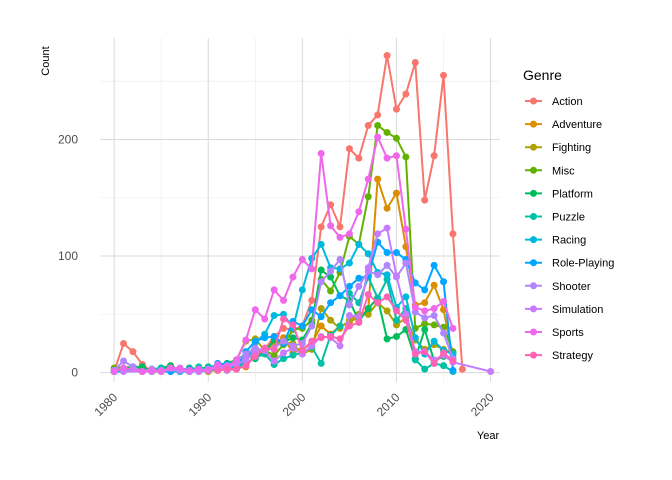 This screenshot has width=672, height=480. I want to click on data-point-fighting, so click(368, 314).